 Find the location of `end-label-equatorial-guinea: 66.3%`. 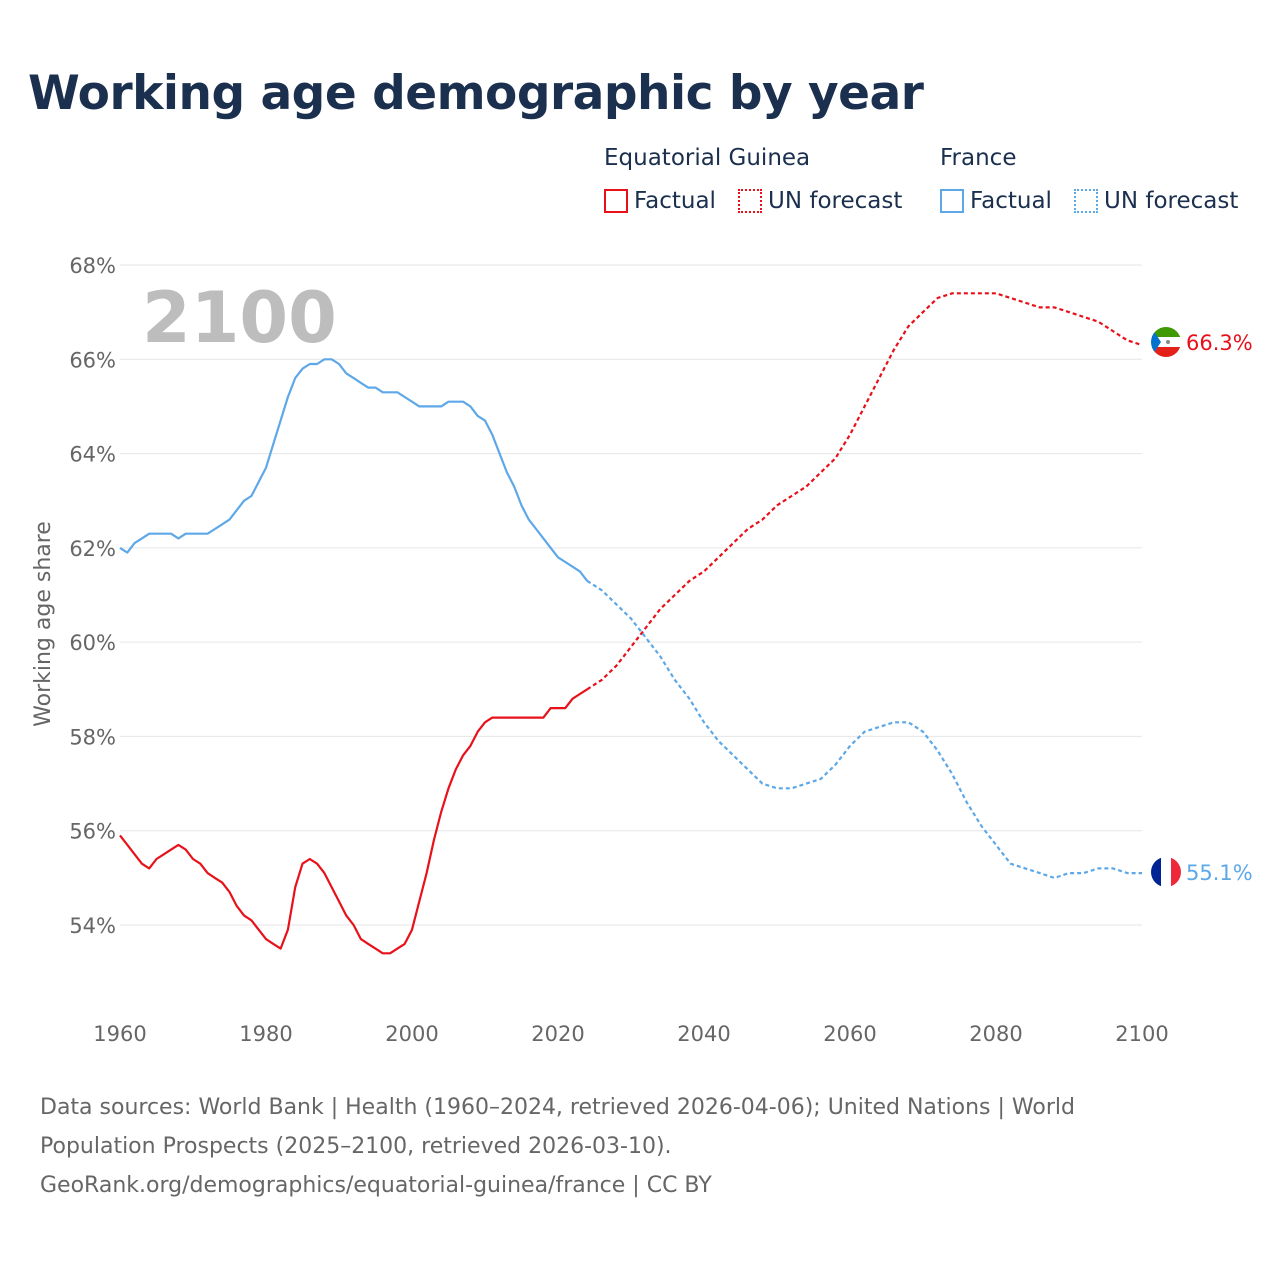

end-label-equatorial-guinea: 66.3% is located at coordinates (1219, 343).